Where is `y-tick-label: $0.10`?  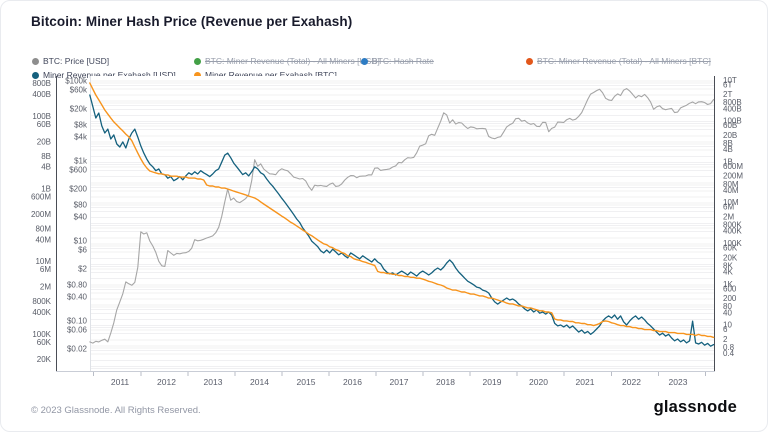 y-tick-label: $0.10 is located at coordinates (77, 321).